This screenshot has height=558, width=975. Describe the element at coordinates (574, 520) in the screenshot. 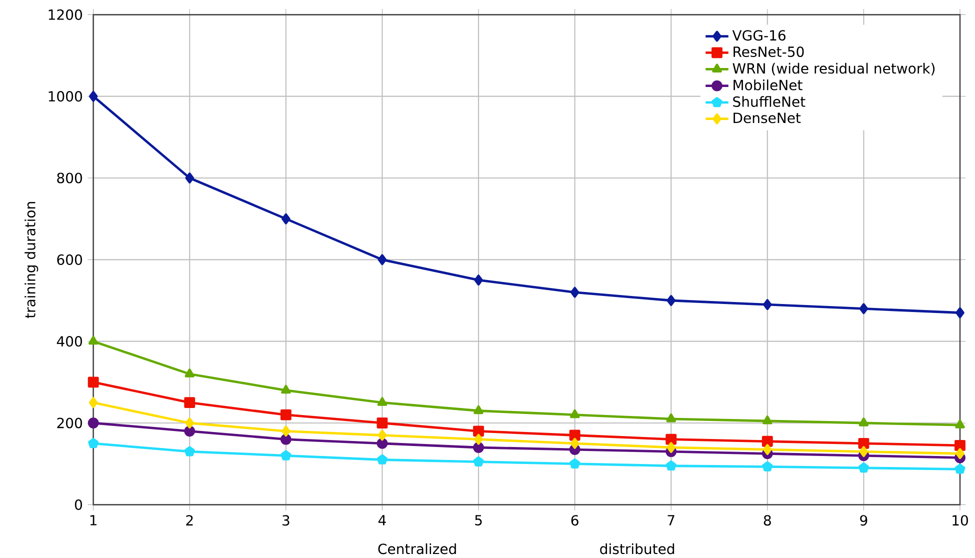

I see `x-tick-label: 6` at that location.